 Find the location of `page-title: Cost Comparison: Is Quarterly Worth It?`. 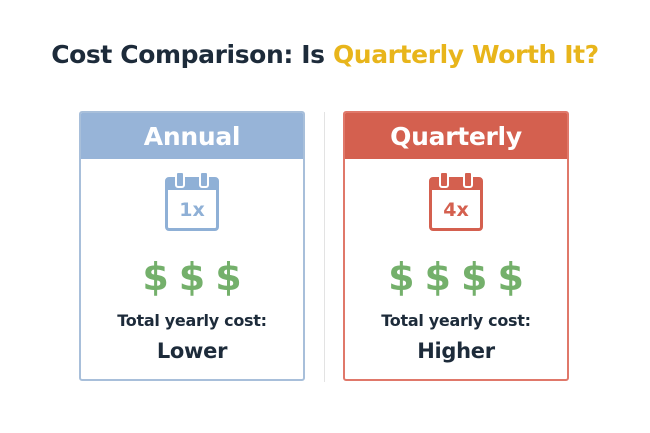

page-title: Cost Comparison: Is Quarterly Worth It? is located at coordinates (325, 54).